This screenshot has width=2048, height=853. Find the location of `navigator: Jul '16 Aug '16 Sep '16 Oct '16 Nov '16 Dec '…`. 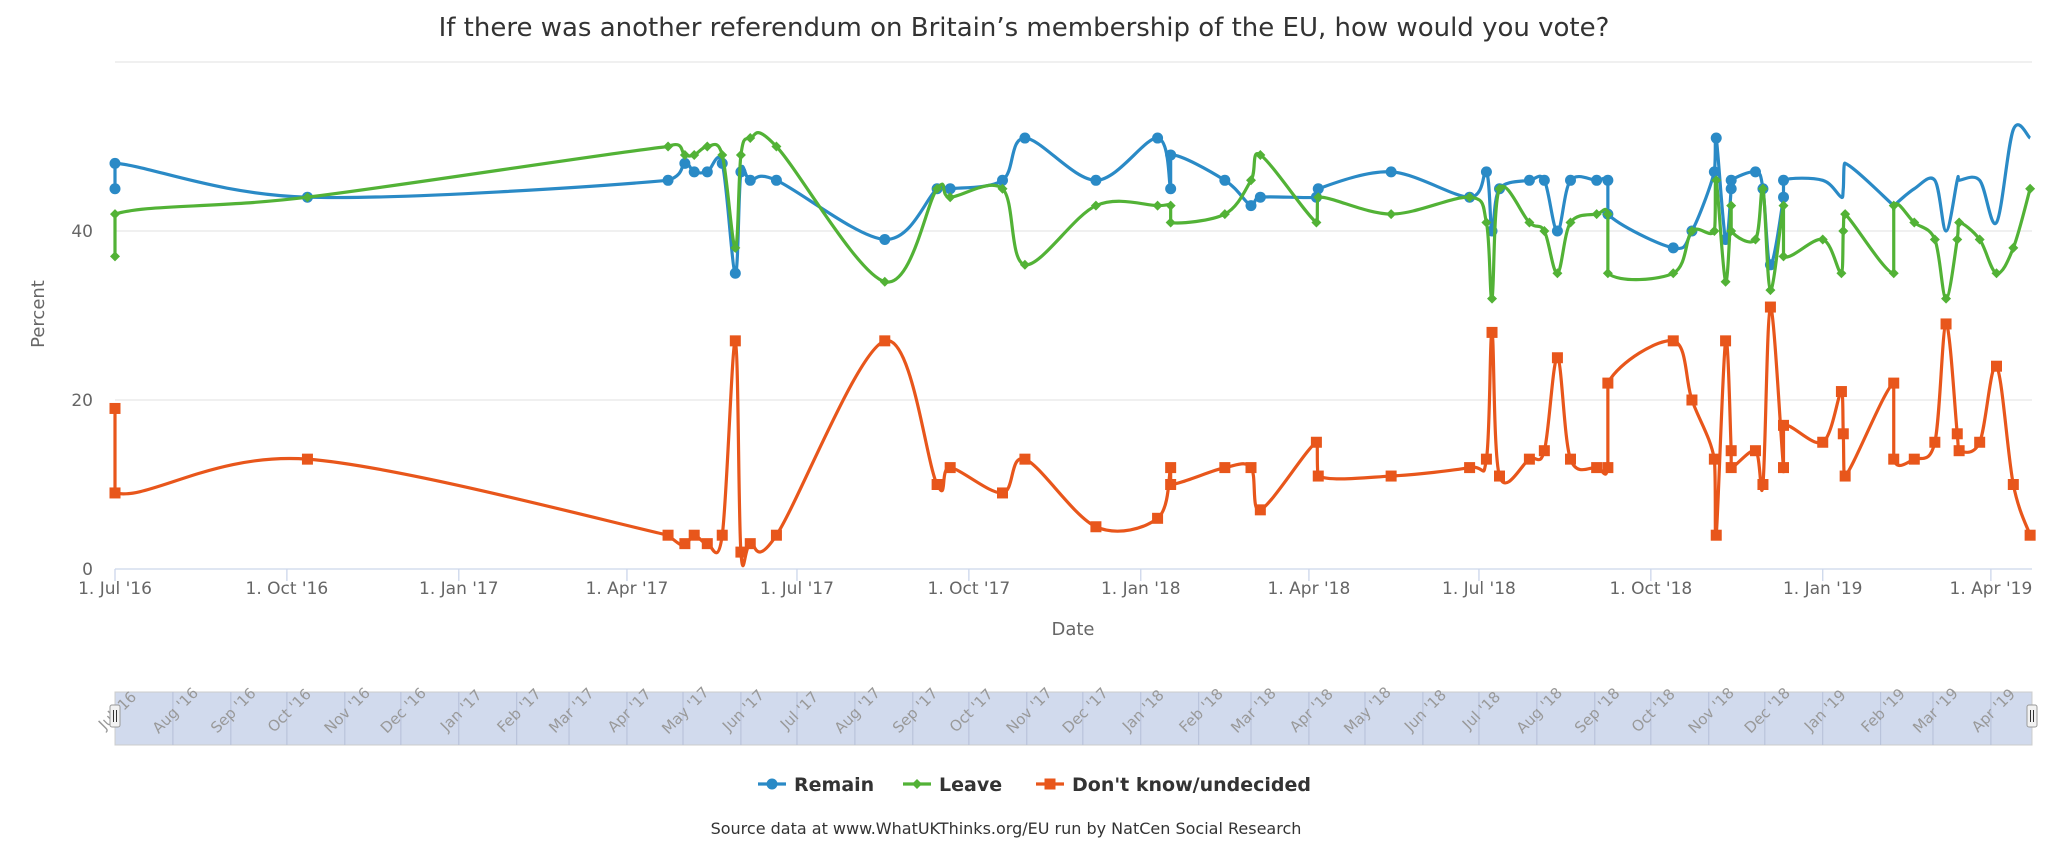

navigator: Jul '16 Aug '16 Sep '16 Oct '16 Nov '16 Dec '… is located at coordinates (1066, 714).